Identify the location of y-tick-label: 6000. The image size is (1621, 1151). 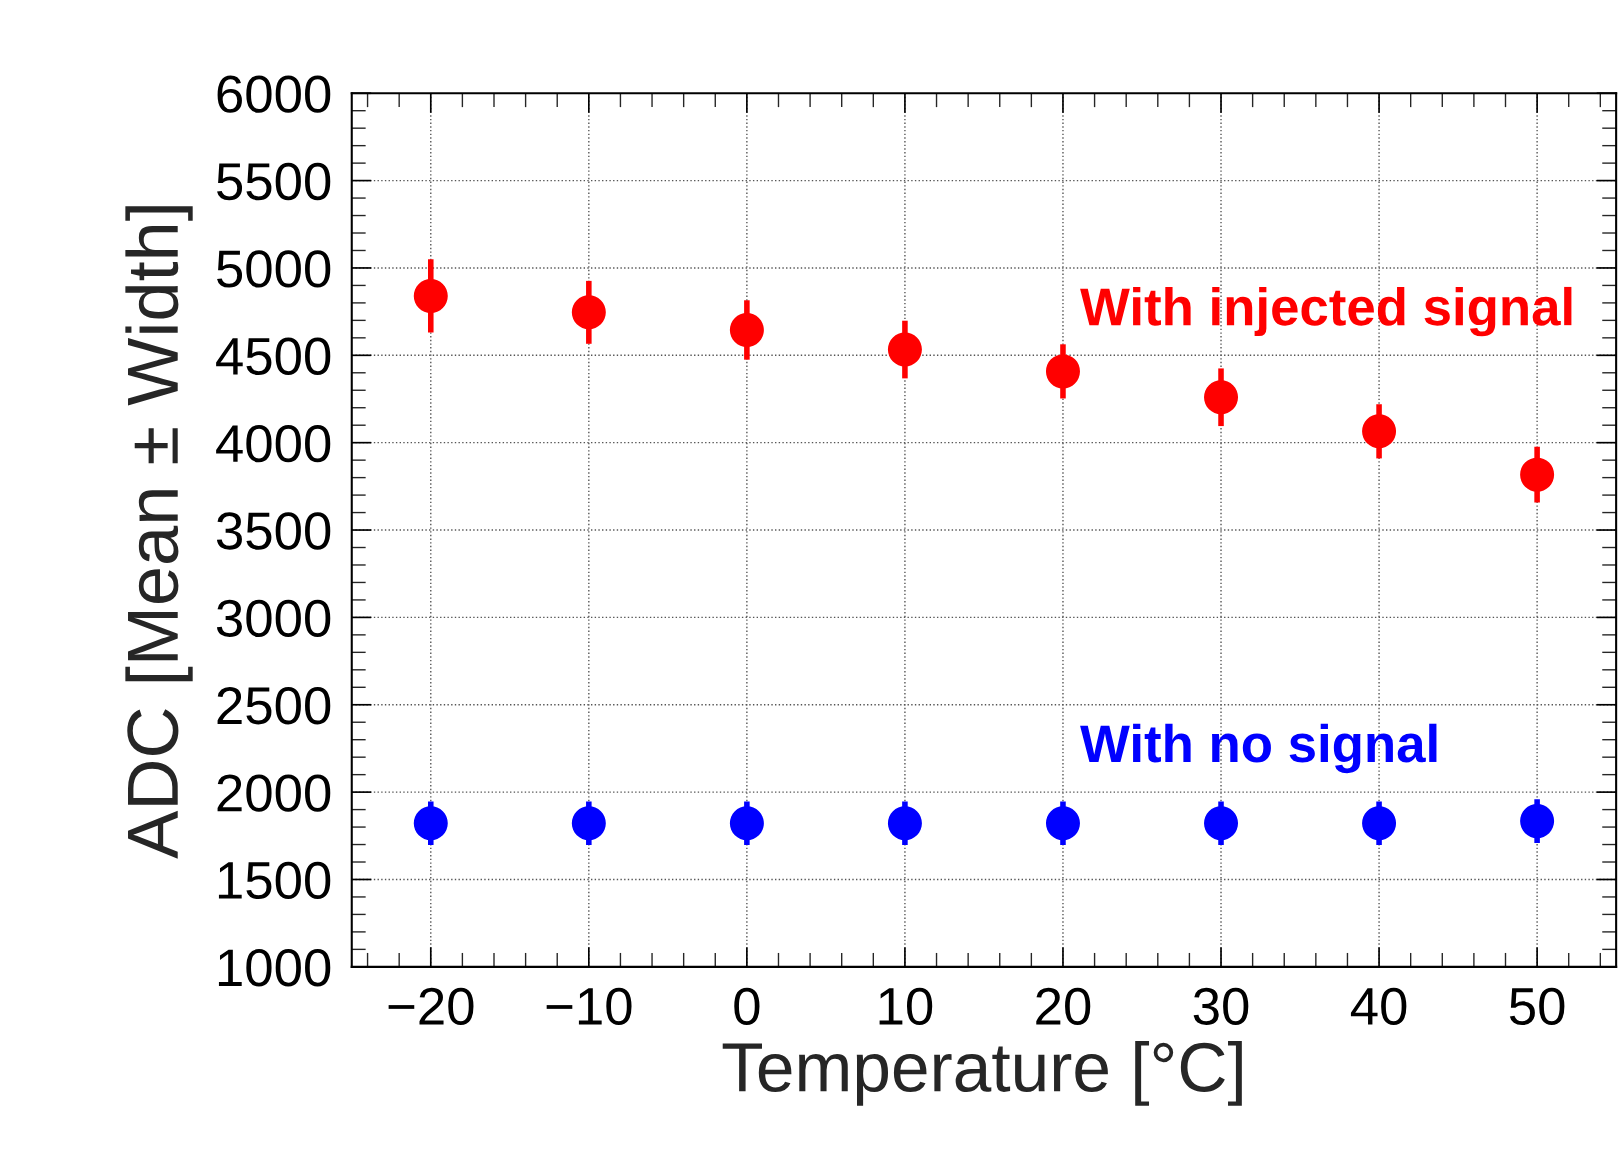
(274, 94).